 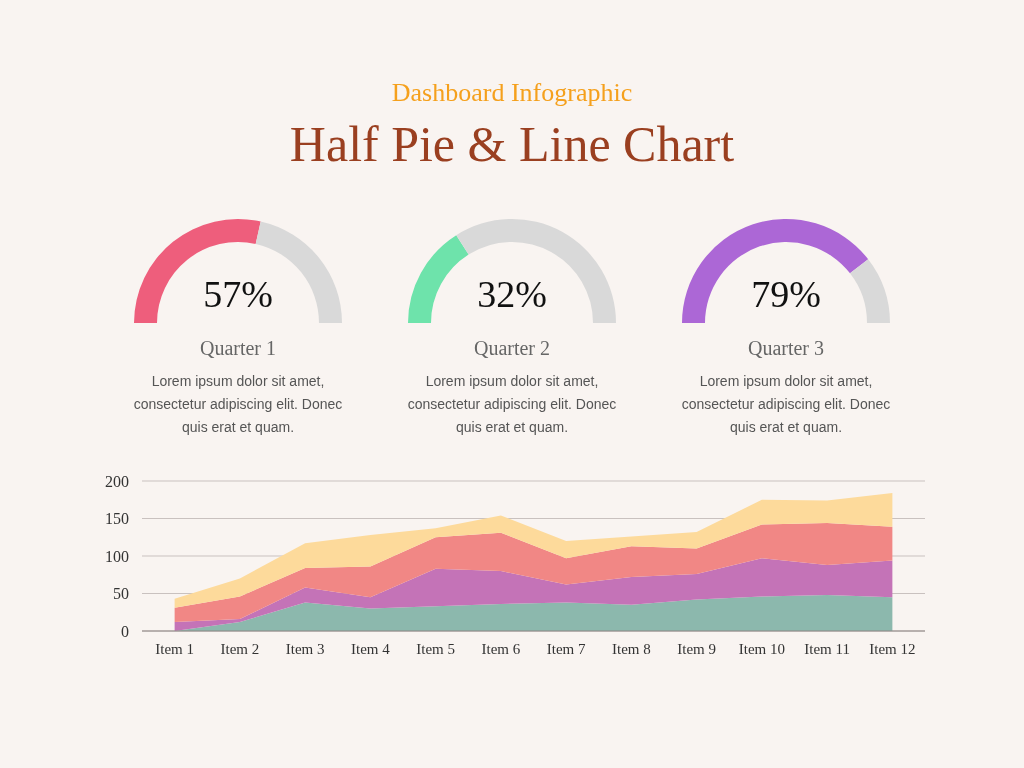 What do you see at coordinates (512, 92) in the screenshot?
I see `text: Dashboard Infographic` at bounding box center [512, 92].